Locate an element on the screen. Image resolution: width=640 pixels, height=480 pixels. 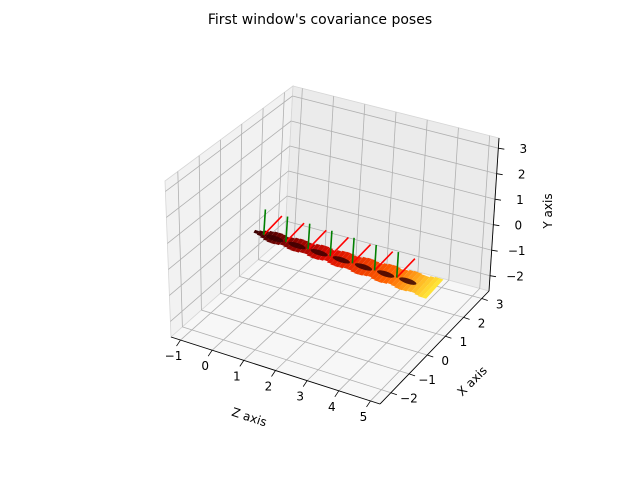
z-tick-label: 3 is located at coordinates (524, 149).